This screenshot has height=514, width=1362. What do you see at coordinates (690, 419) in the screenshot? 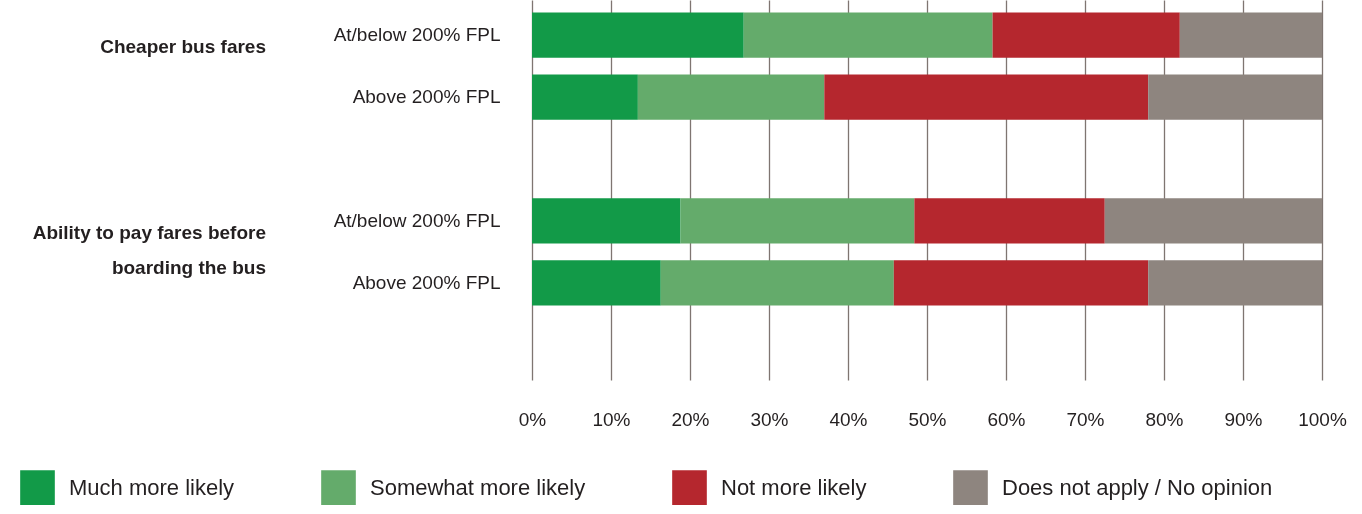
I see `x-tick-label: 20%` at bounding box center [690, 419].